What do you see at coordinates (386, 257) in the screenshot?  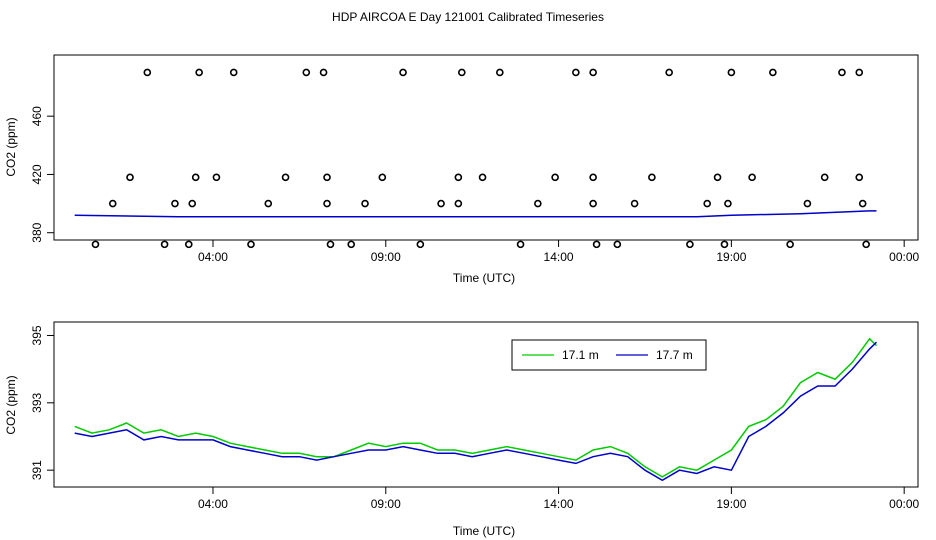 I see `top-x-tick-label: 09:00` at bounding box center [386, 257].